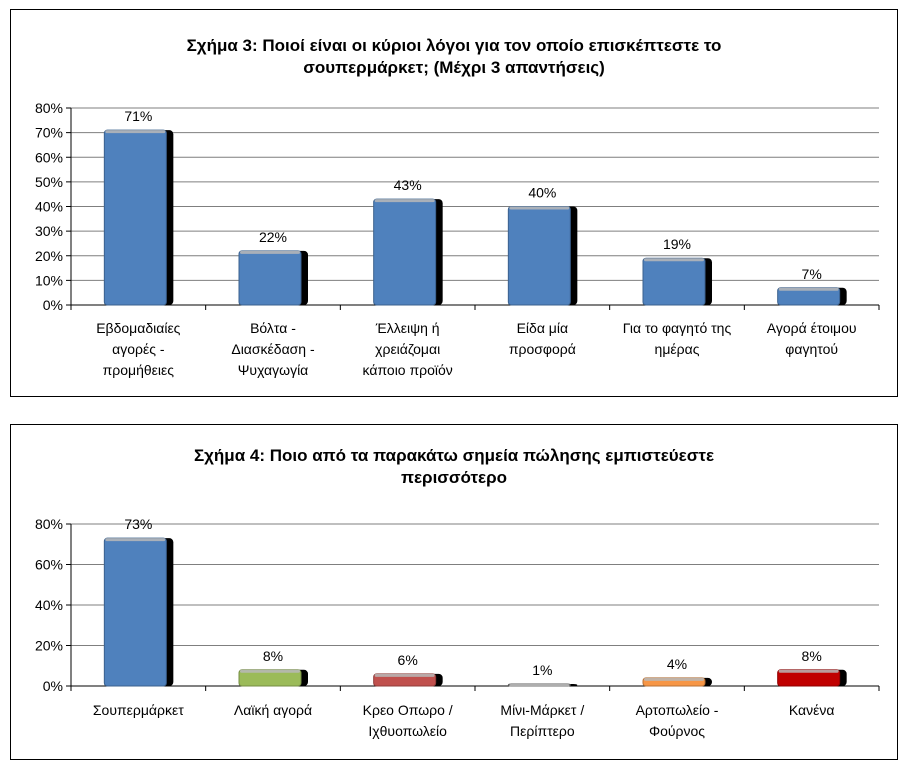 This screenshot has height=767, width=911. I want to click on category-label: Περίπτερο, so click(542, 731).